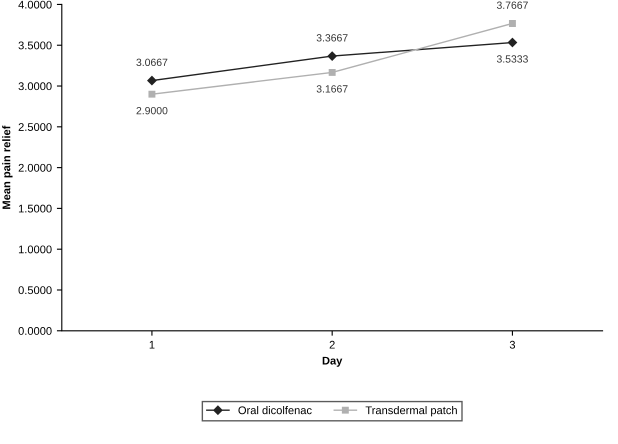 The width and height of the screenshot is (618, 444). What do you see at coordinates (35, 4) in the screenshot?
I see `y-tick-label: 4.0000` at bounding box center [35, 4].